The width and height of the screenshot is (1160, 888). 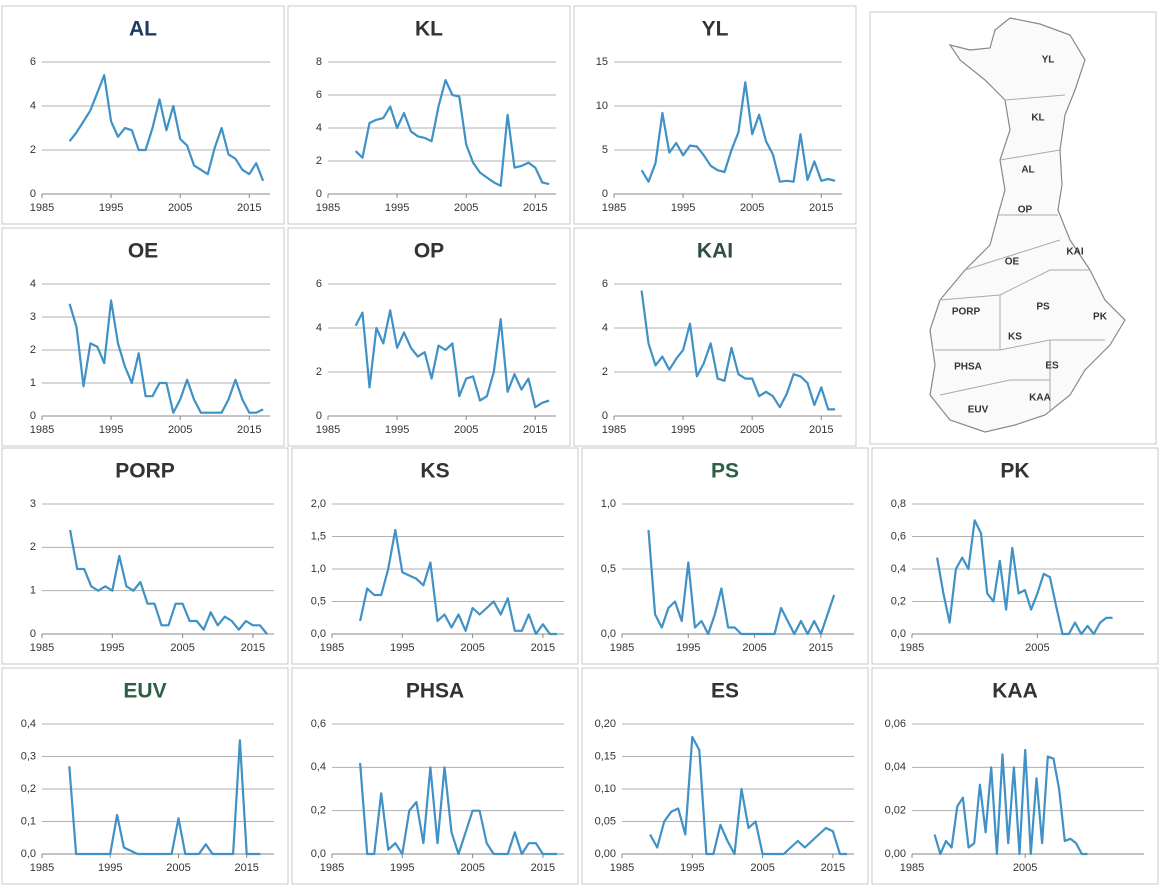 What do you see at coordinates (725, 471) in the screenshot?
I see `chart-title: PS` at bounding box center [725, 471].